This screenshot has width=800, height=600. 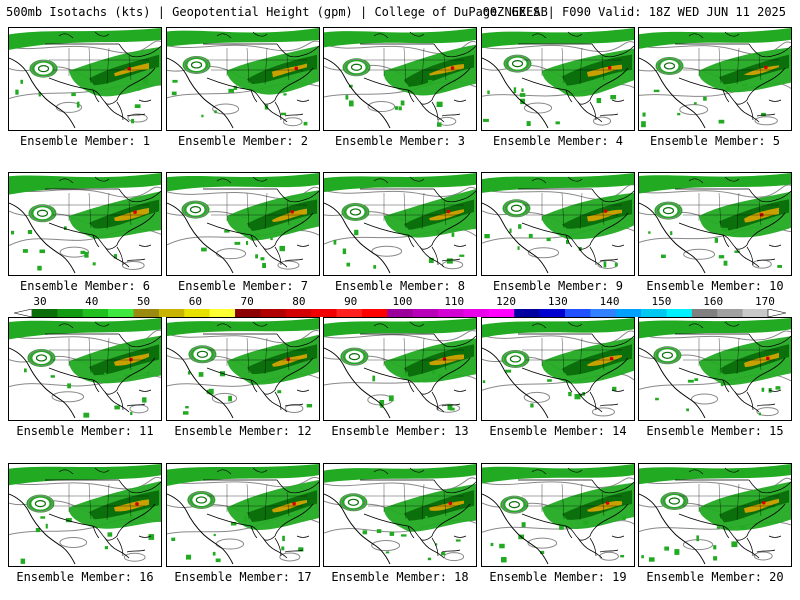 What do you see at coordinates (400, 286) in the screenshot?
I see `ensemble-member-caption: Ensemble Member: 8` at bounding box center [400, 286].